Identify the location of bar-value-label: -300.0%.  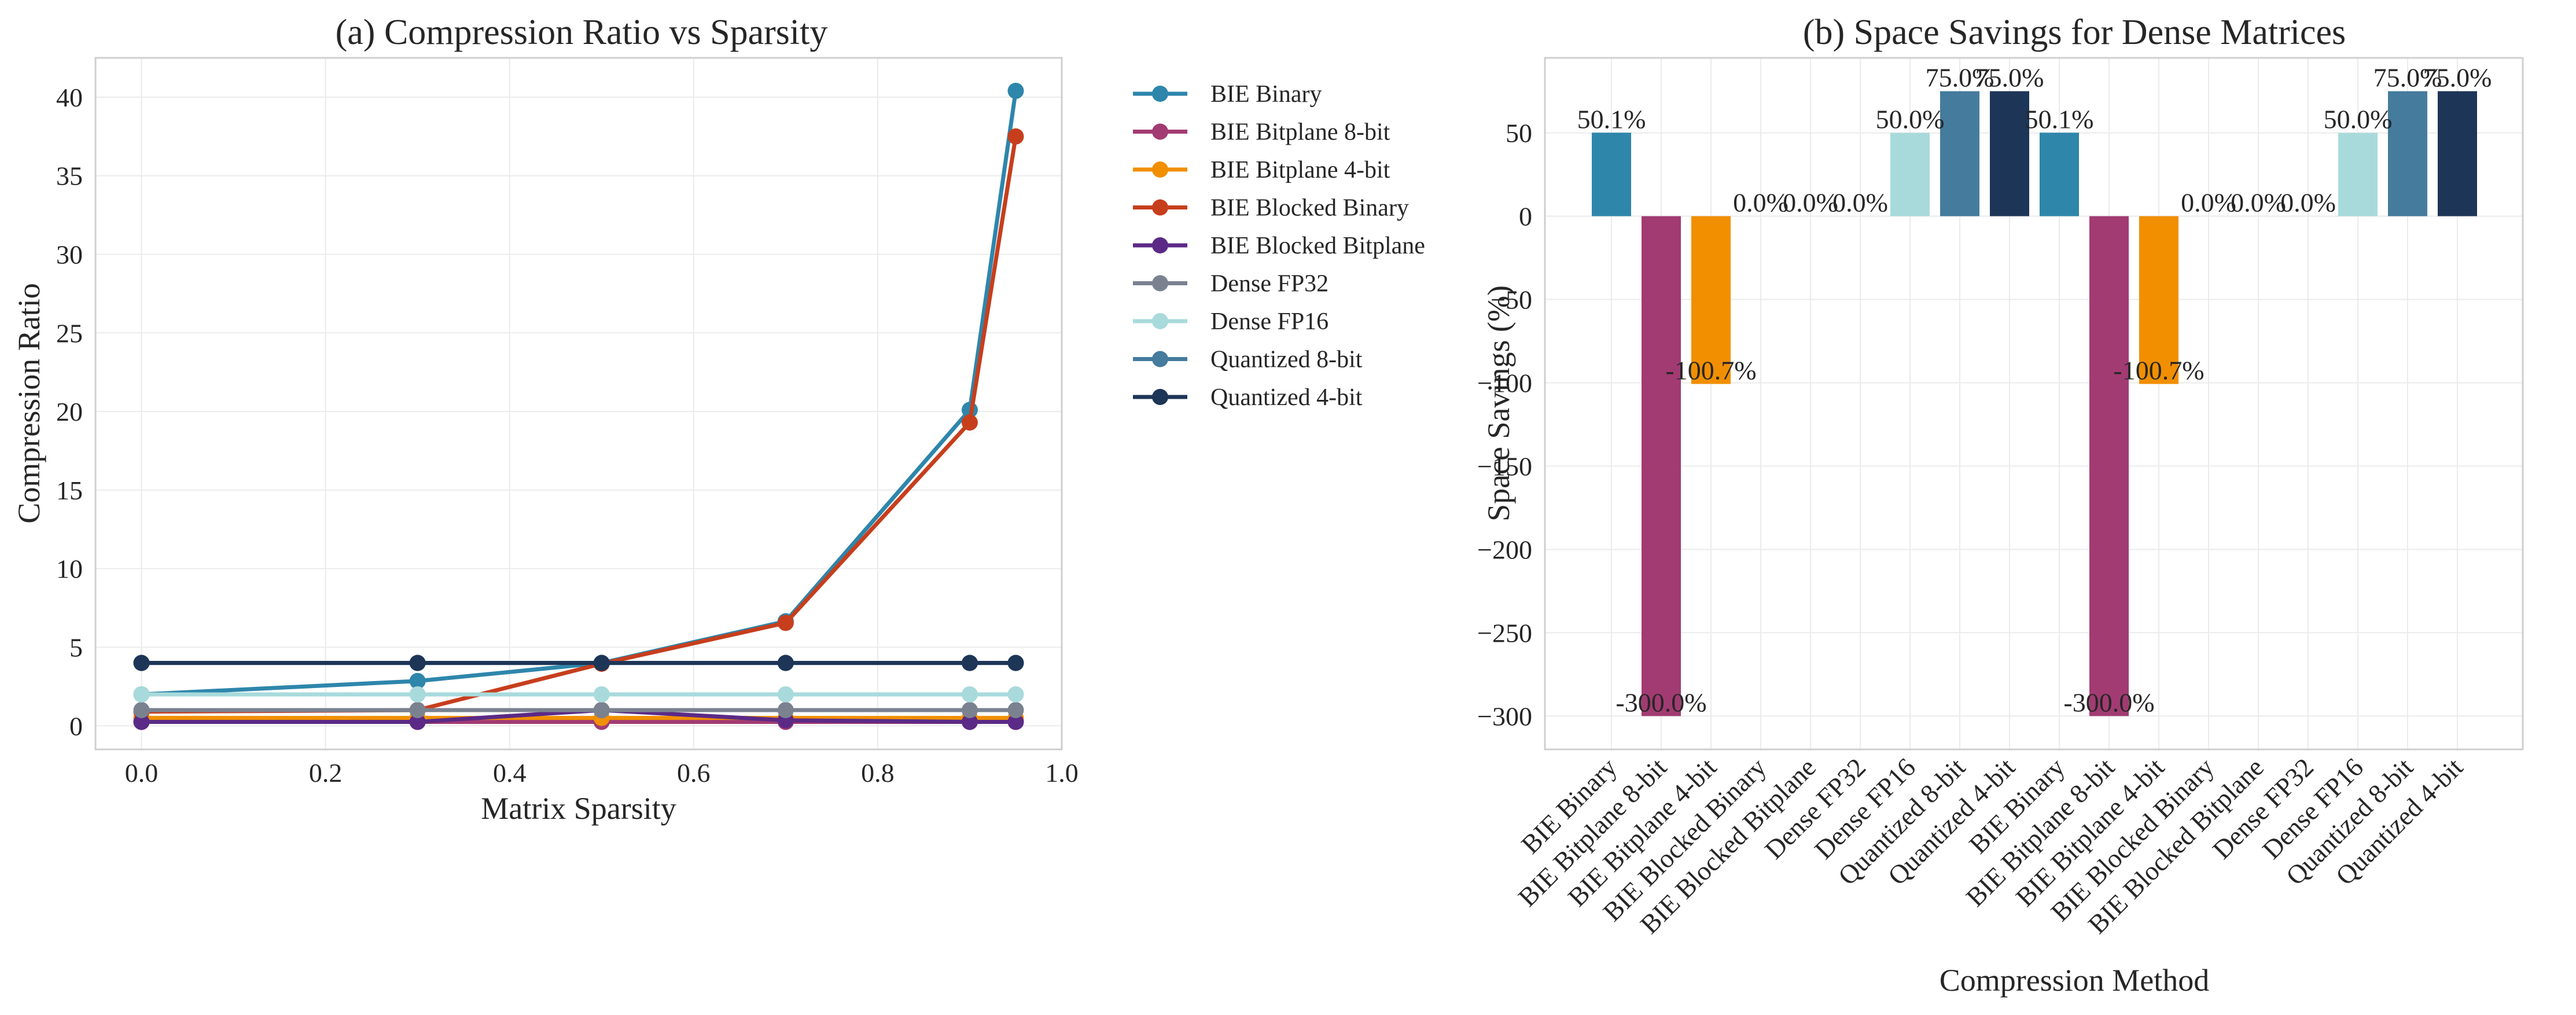
(1660, 702).